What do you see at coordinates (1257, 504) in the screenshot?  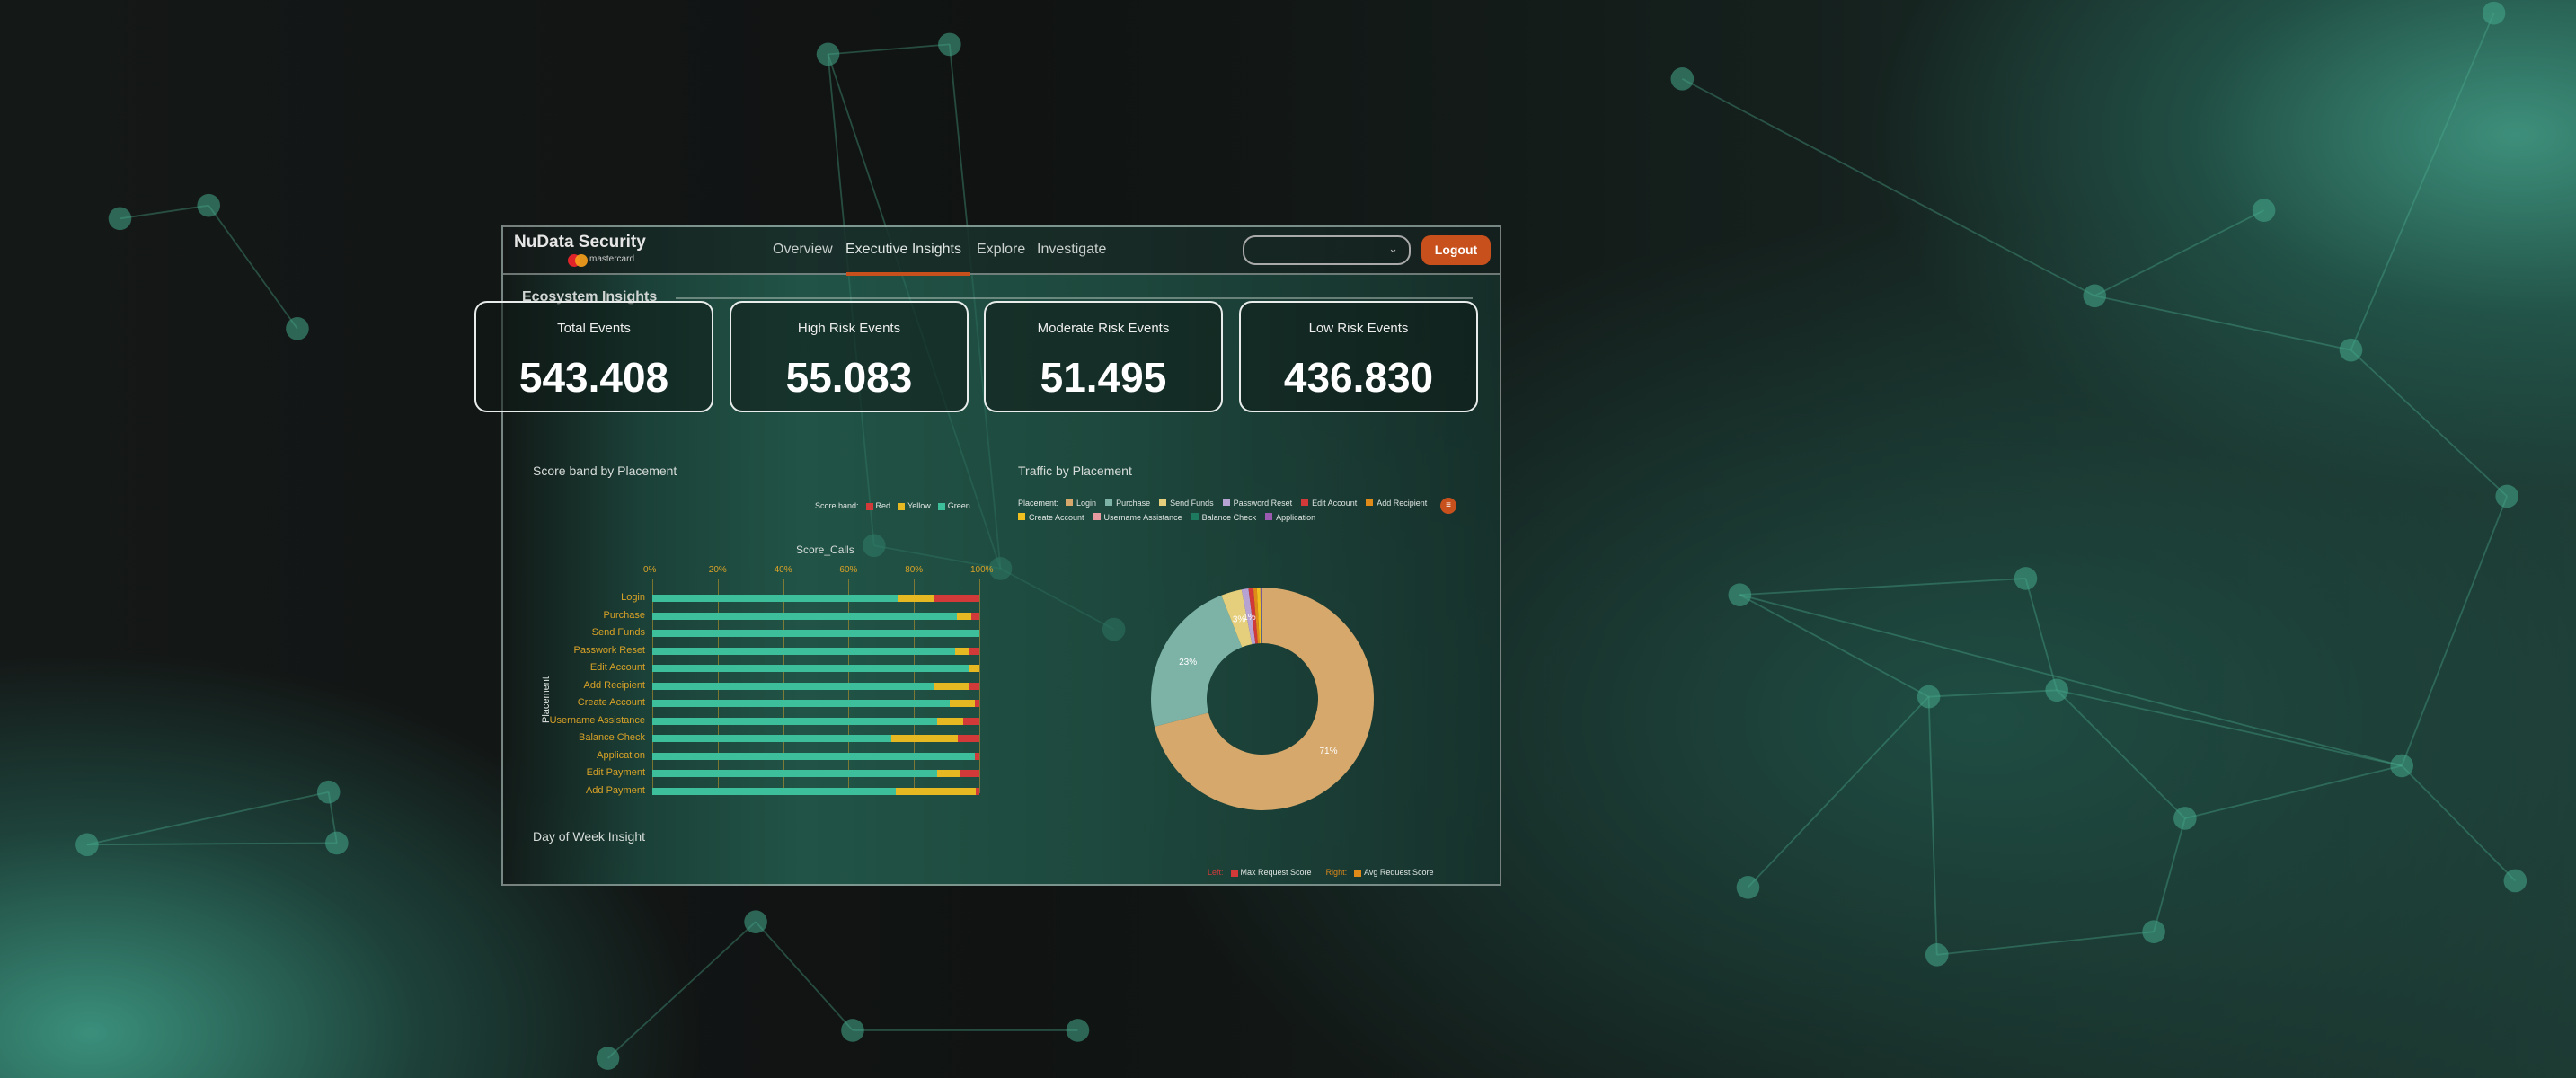 I see `legend-item: Password Reset` at bounding box center [1257, 504].